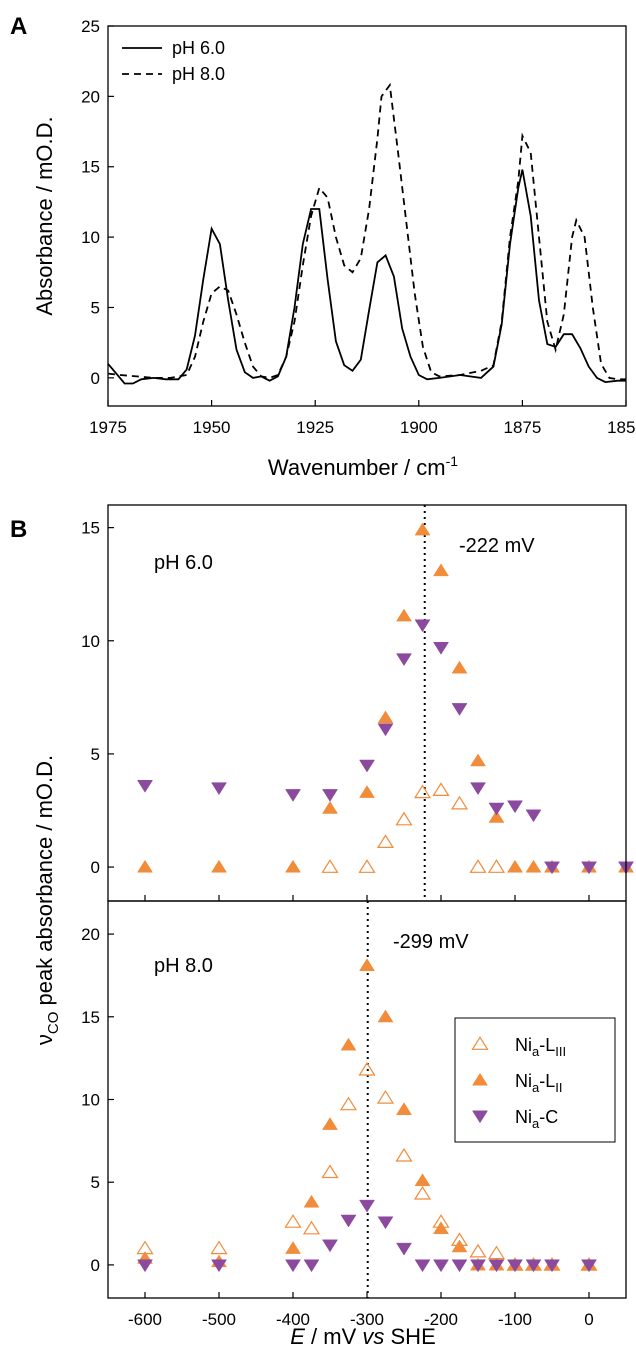  Describe the element at coordinates (198, 74) in the screenshot. I see `legend-label-ph8: pH 8.0` at that location.